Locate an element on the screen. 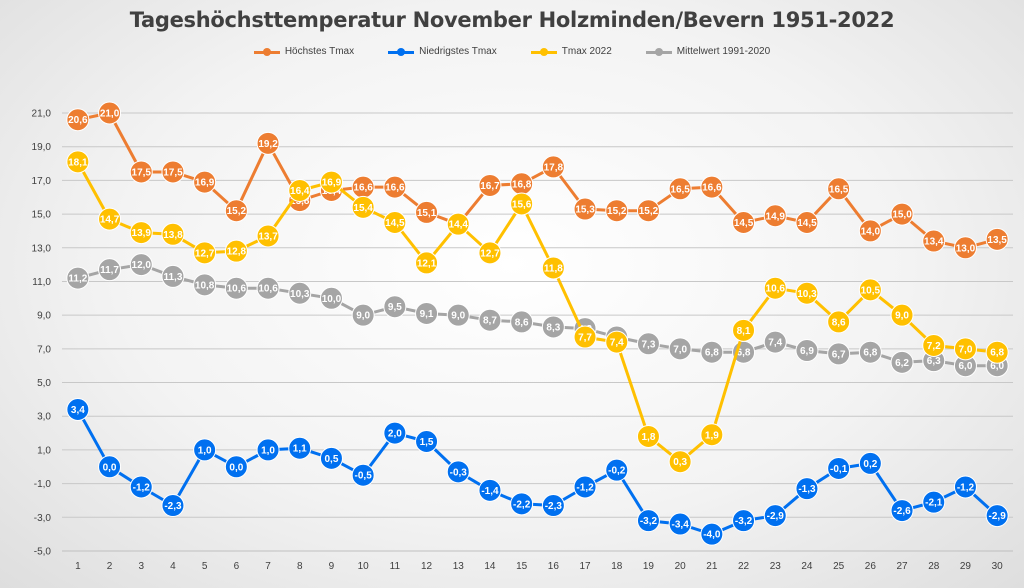 The image size is (1024, 588). data-label: 10,0 is located at coordinates (332, 299).